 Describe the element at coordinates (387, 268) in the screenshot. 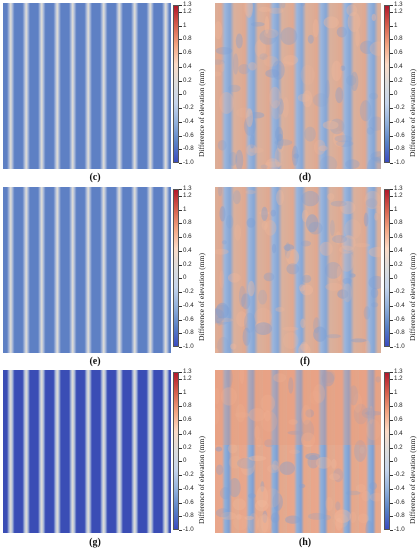

I see `colorbar-f` at that location.